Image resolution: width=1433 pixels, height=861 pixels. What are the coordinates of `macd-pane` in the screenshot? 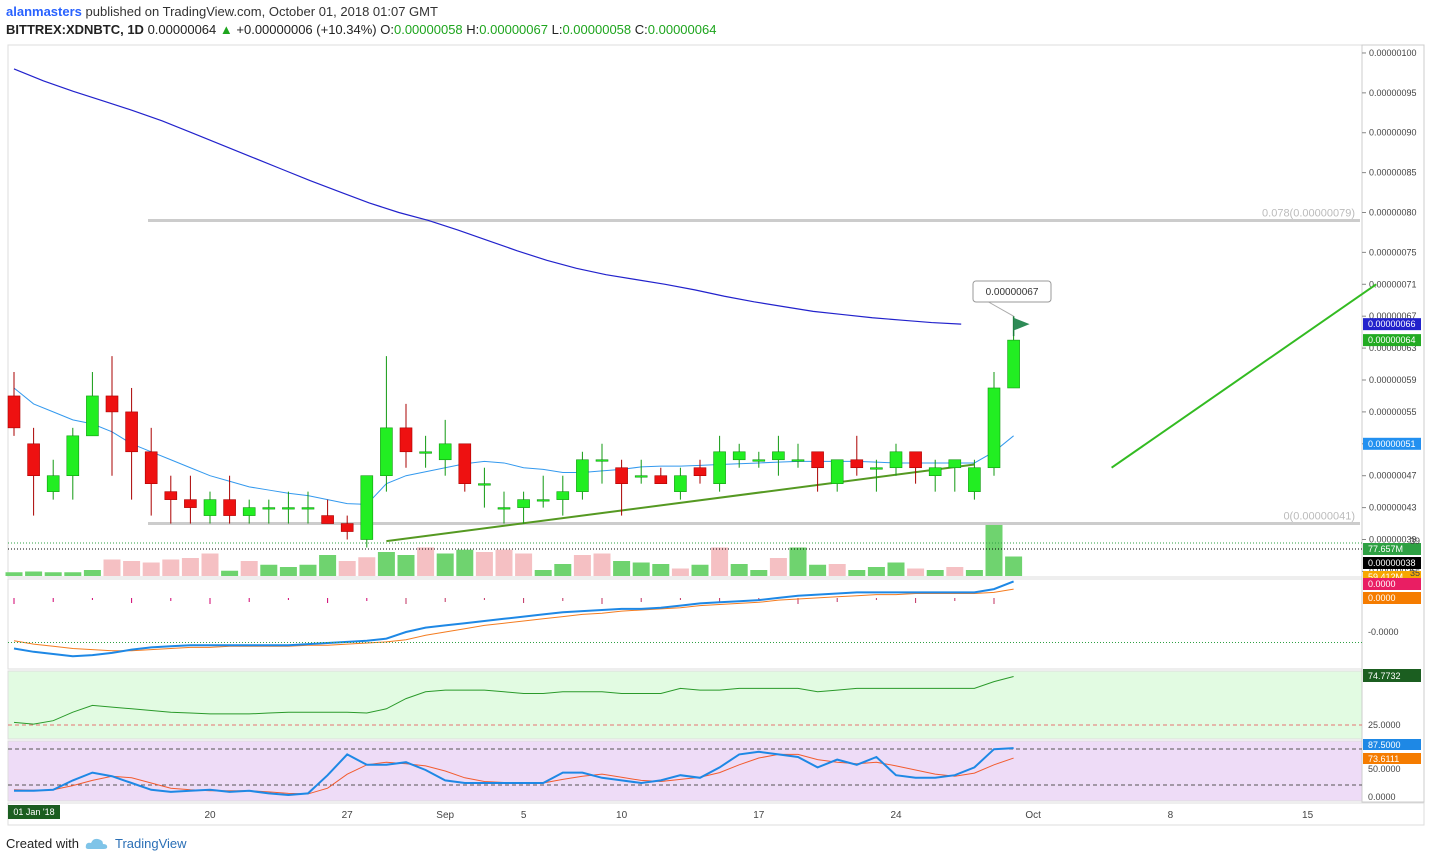 It's located at (685, 624).